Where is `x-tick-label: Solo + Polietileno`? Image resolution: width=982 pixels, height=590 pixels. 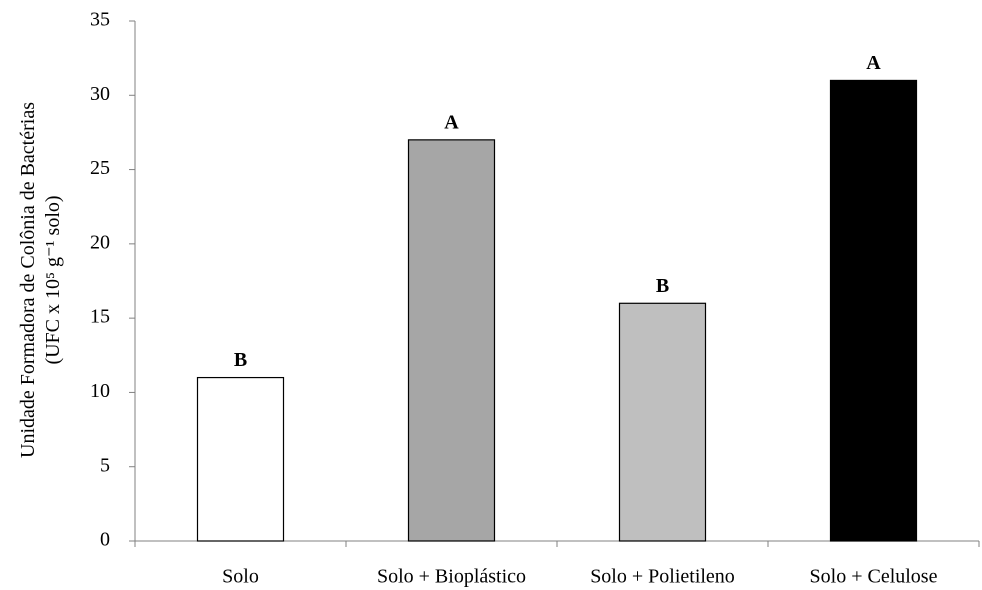
x-tick-label: Solo + Polietileno is located at coordinates (662, 577).